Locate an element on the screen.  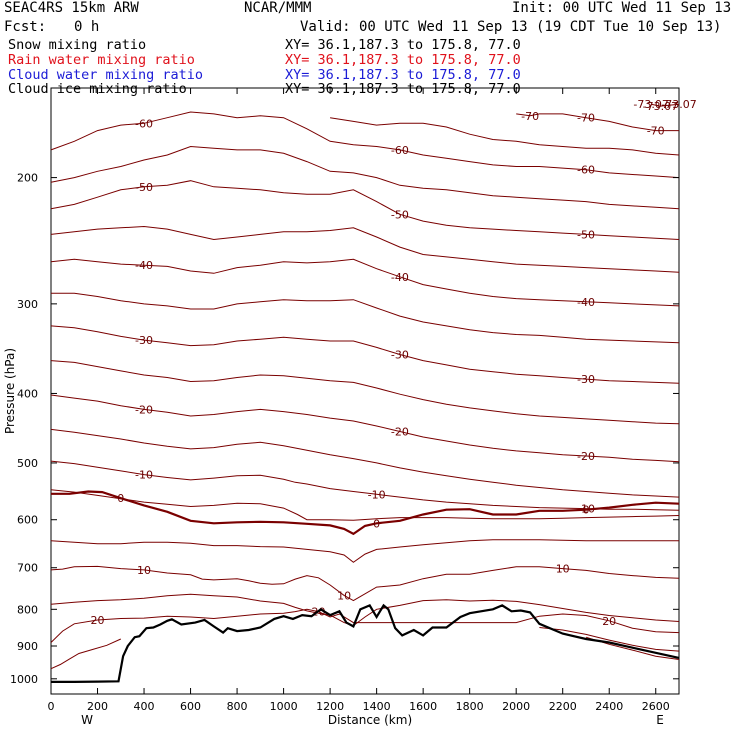
isotherm-m20 is located at coordinates (365, 428).